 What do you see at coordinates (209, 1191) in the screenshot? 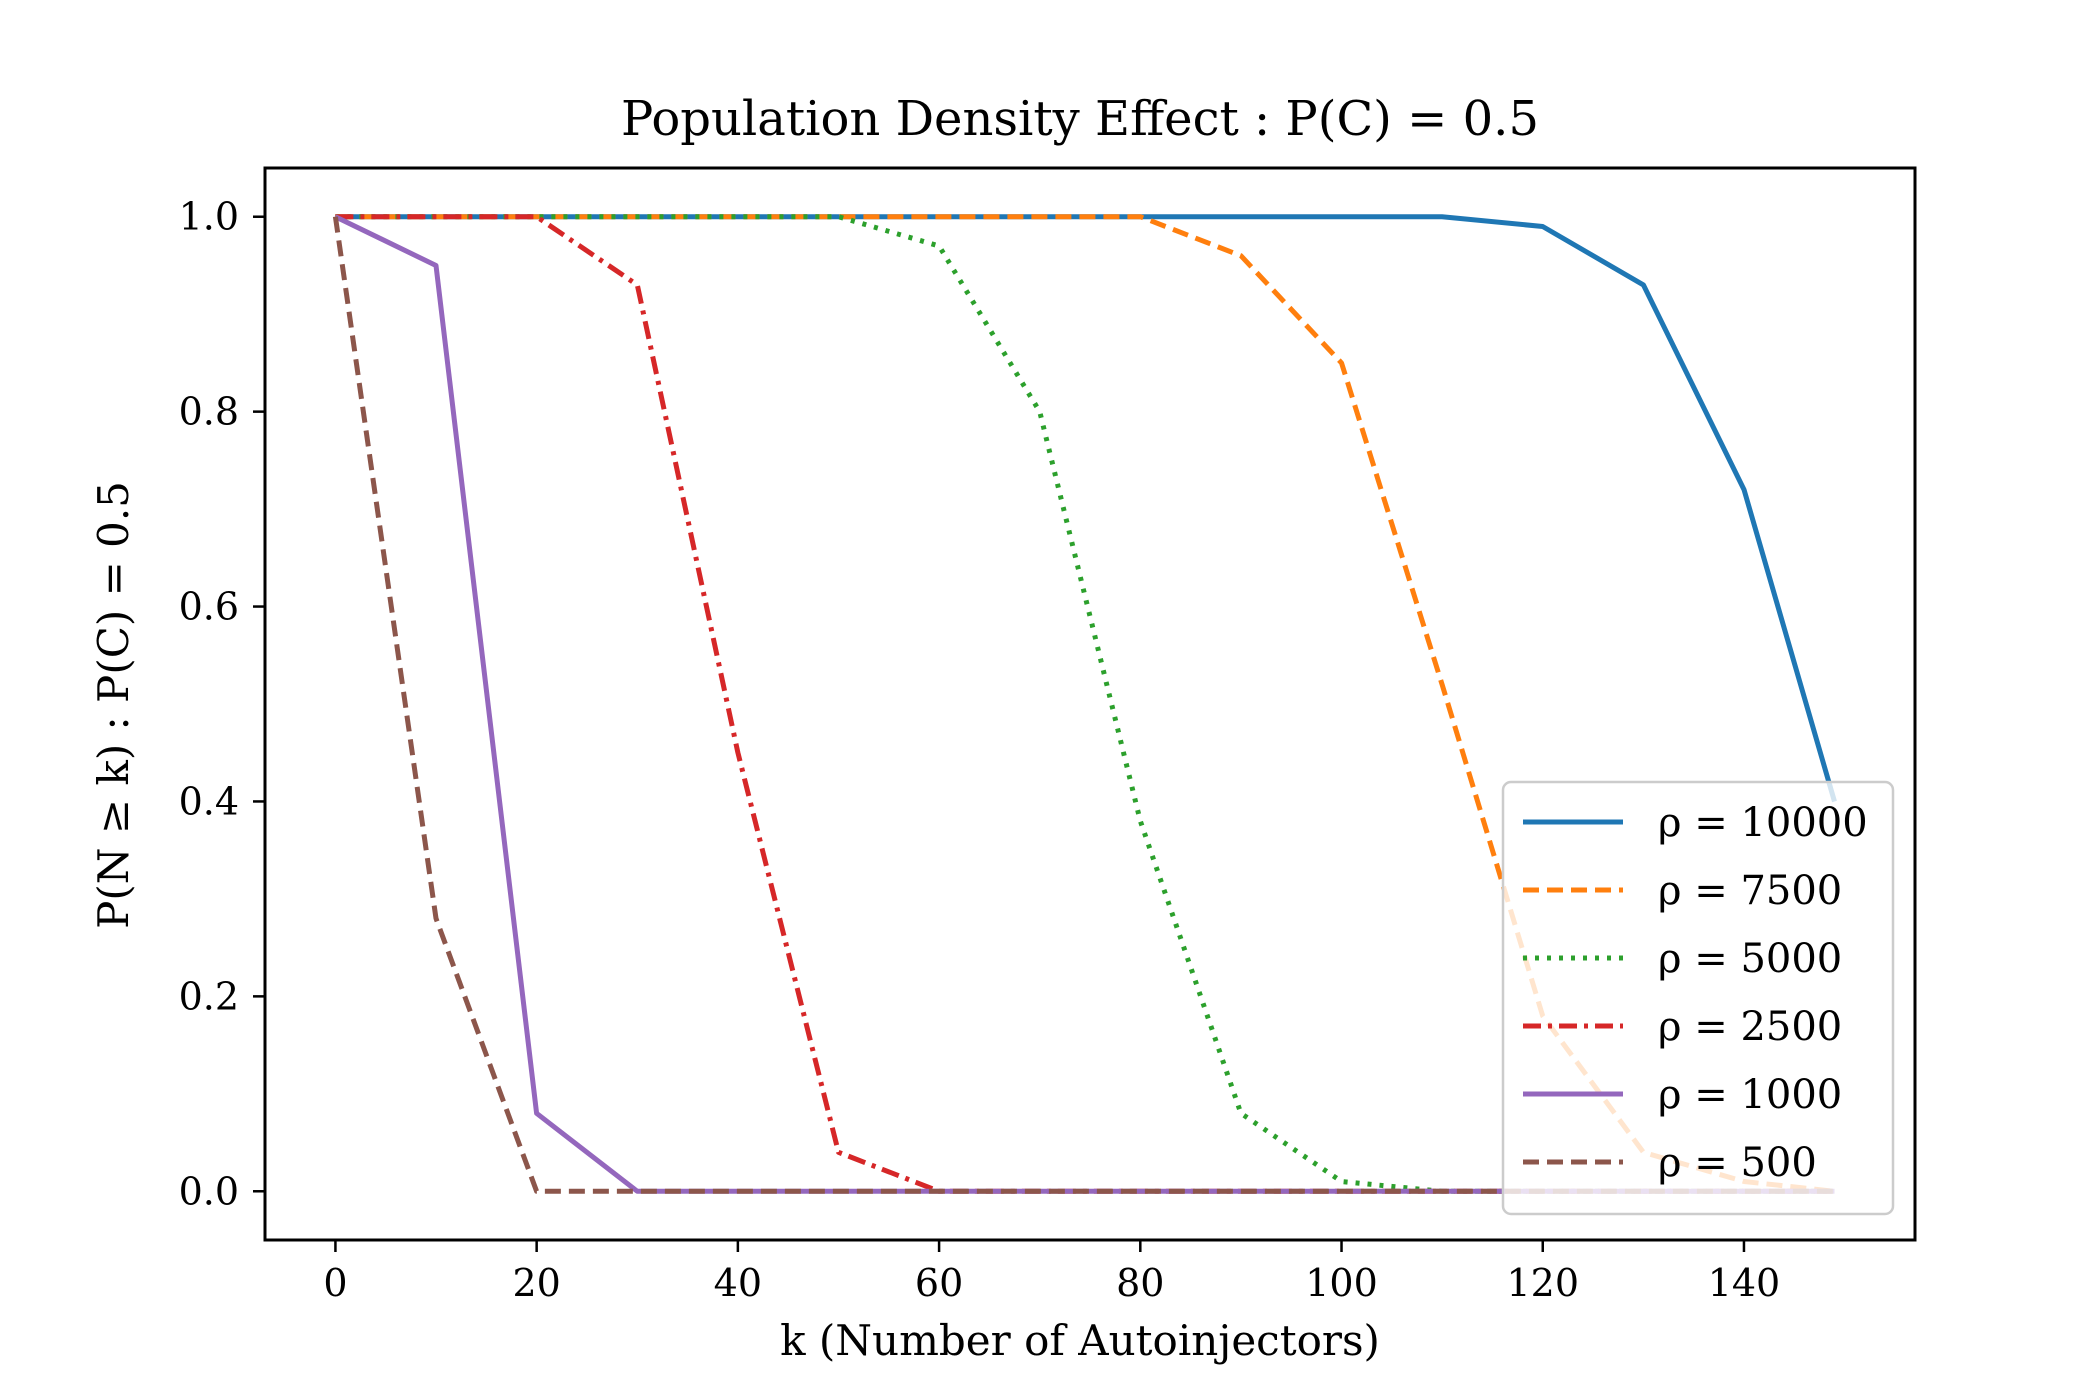
I see `y-tick-label-0: 0.0` at bounding box center [209, 1191].